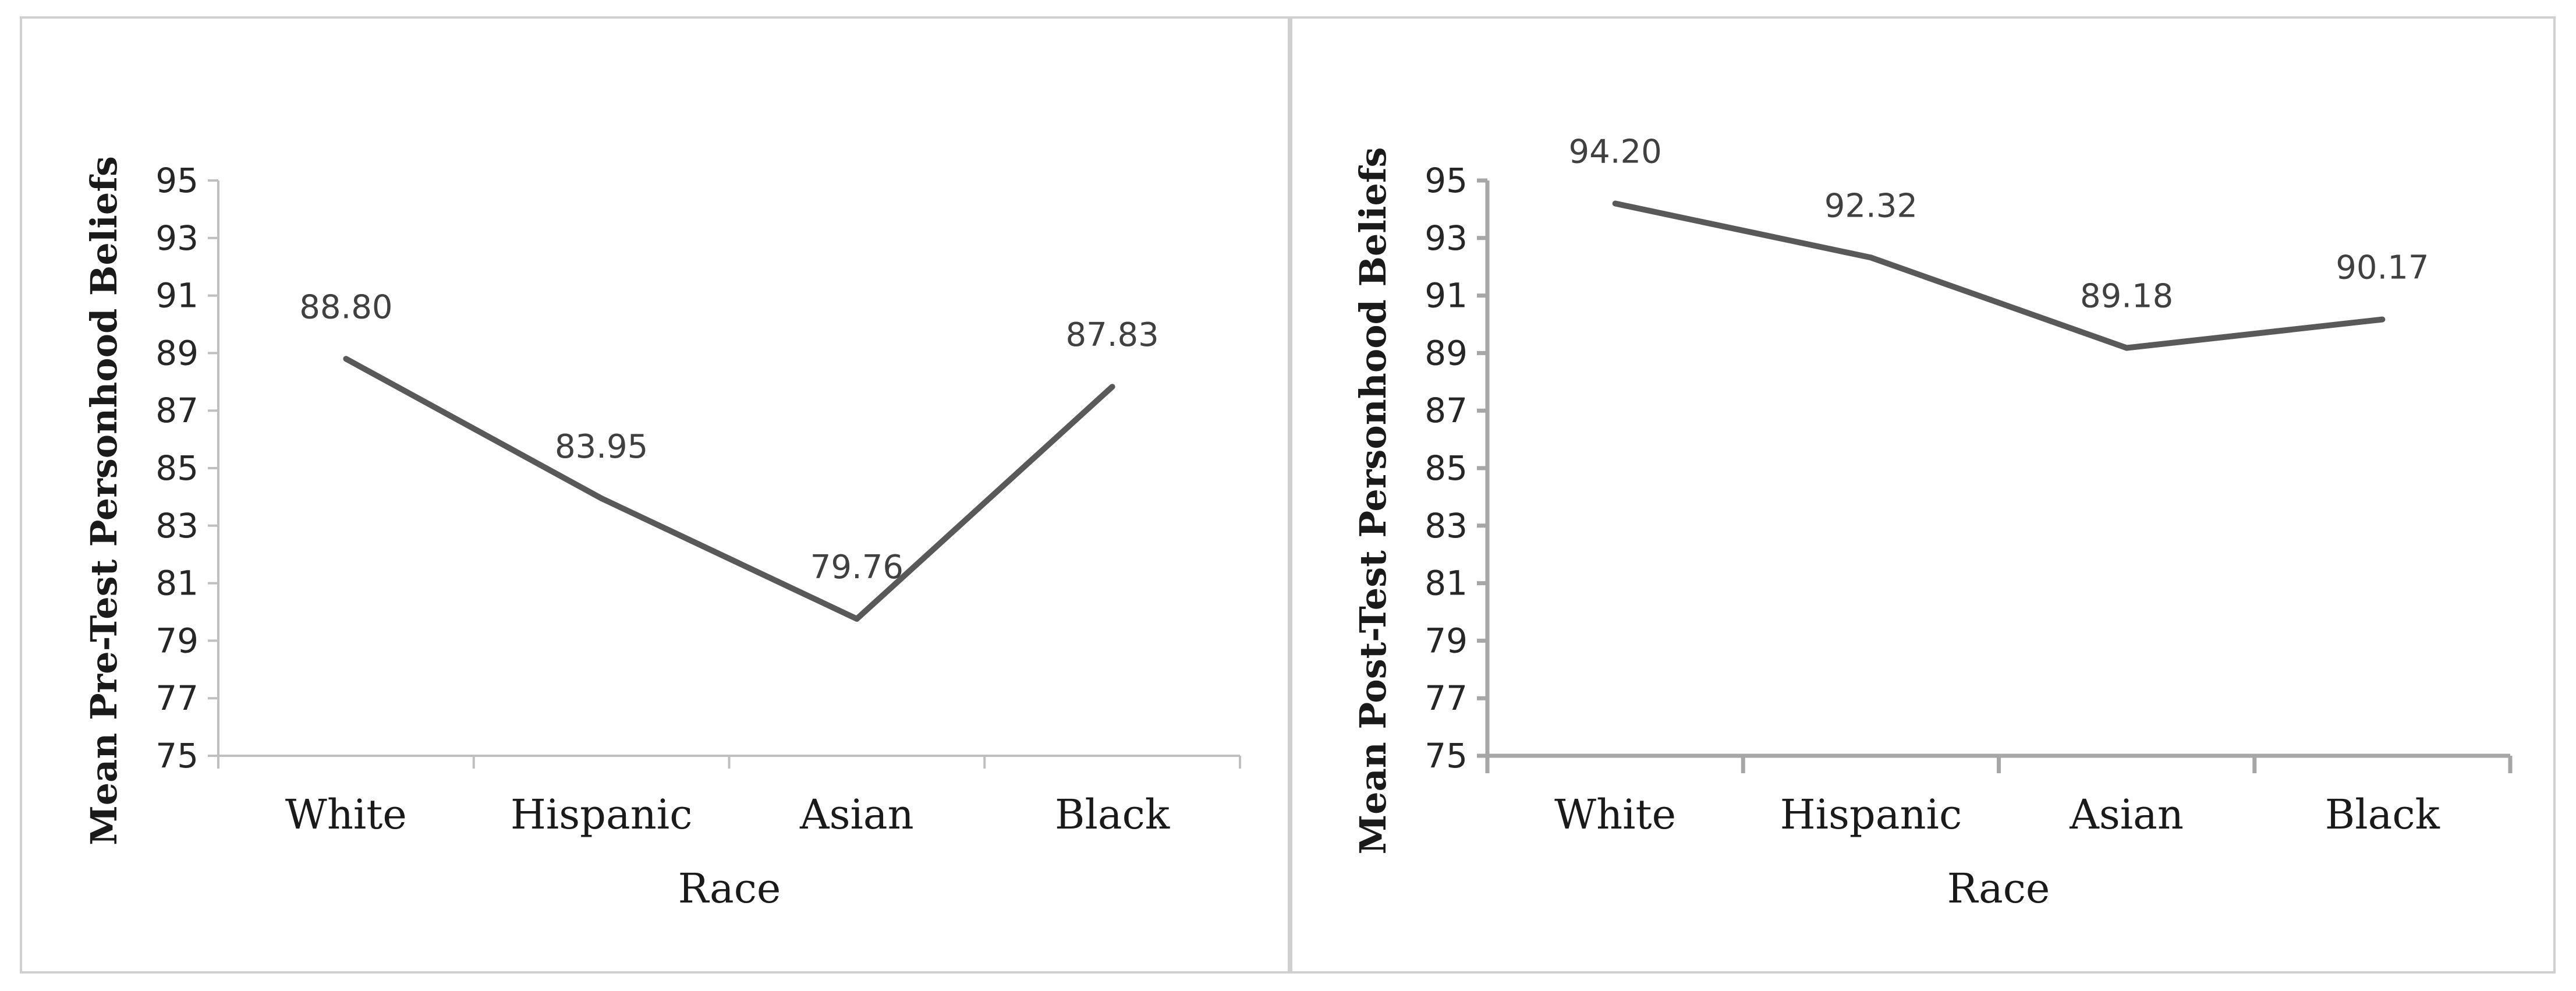  What do you see at coordinates (1871, 206) in the screenshot?
I see `data-label: 92.32` at bounding box center [1871, 206].